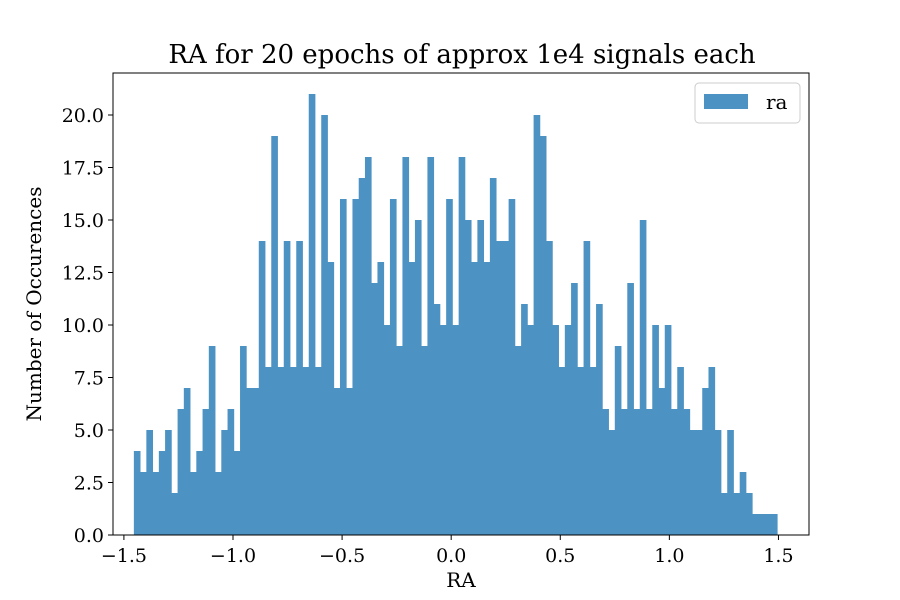 The image size is (900, 600). What do you see at coordinates (34, 304) in the screenshot?
I see `y-axis-title: Number of Occurences` at bounding box center [34, 304].